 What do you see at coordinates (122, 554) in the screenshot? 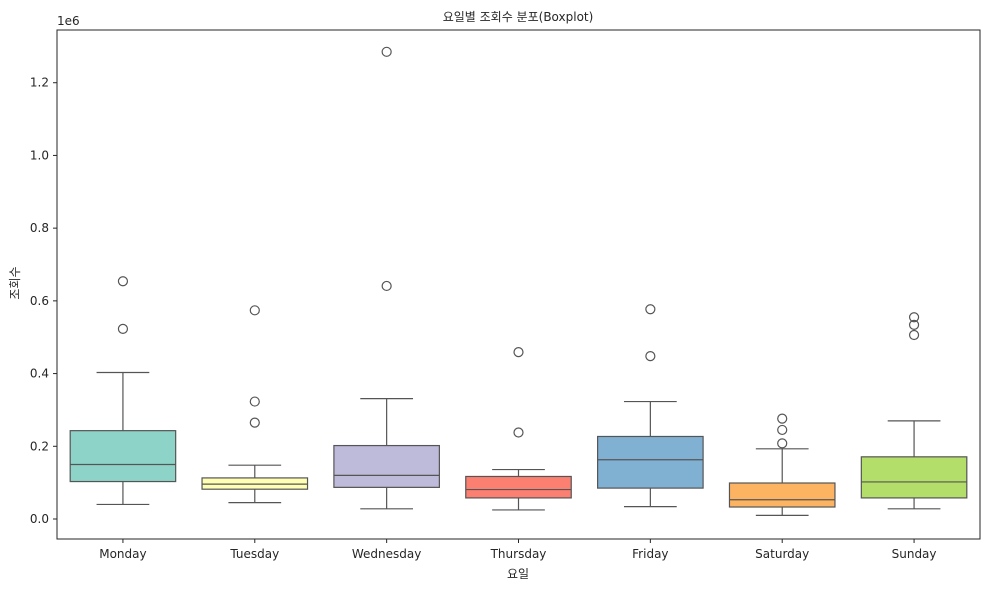
I see `x-tick-label: Monday` at bounding box center [122, 554].